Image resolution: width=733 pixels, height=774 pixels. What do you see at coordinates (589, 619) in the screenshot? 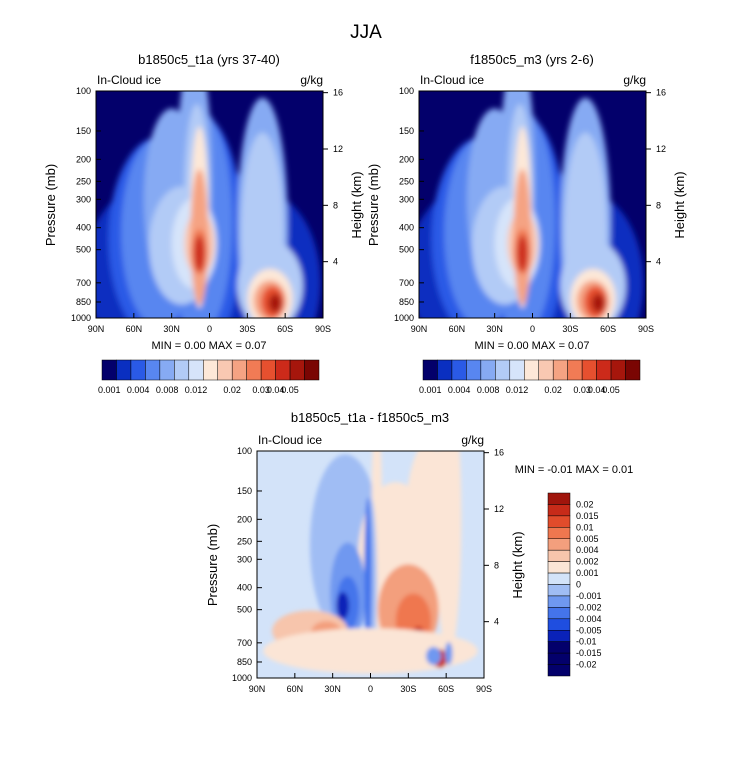
I see `colorbar-label: -0.004` at bounding box center [589, 619].